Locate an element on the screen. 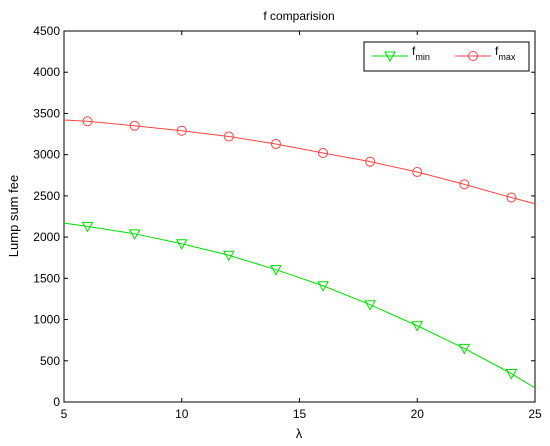  y-axis-label: Lump sum fee is located at coordinates (13, 216).